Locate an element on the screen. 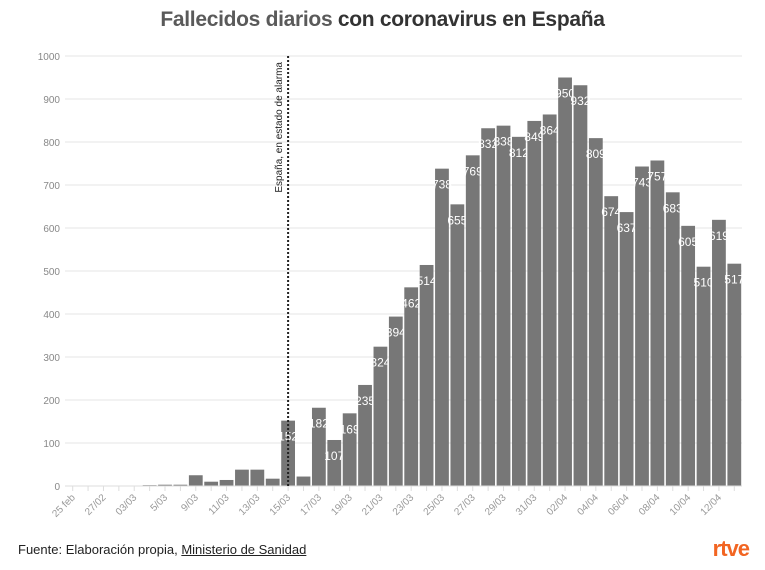 The height and width of the screenshot is (570, 765). y-tick-label: 800 is located at coordinates (51, 143).